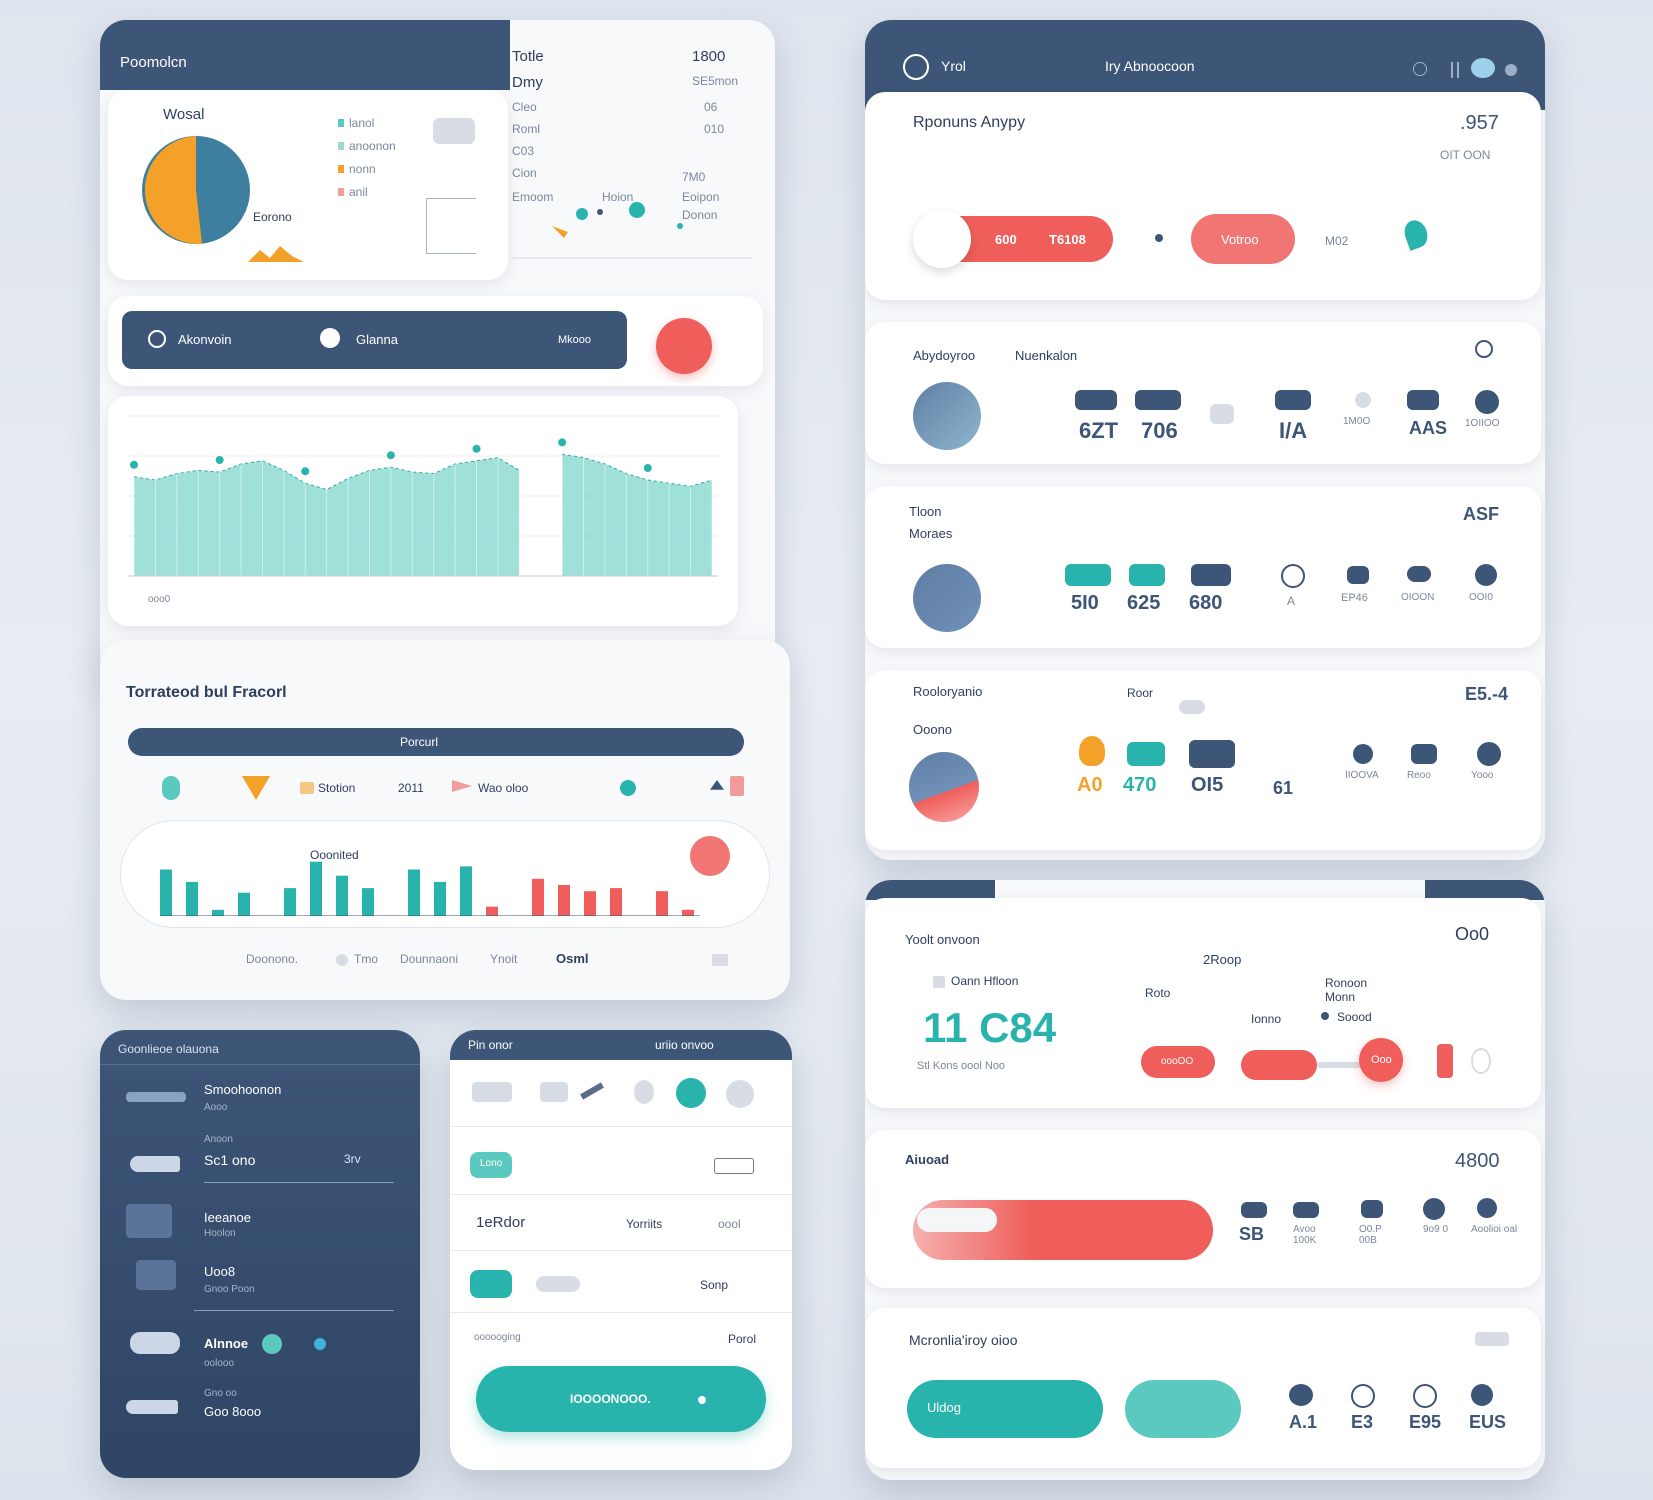 This screenshot has height=1500, width=1653. I want to click on footer-item: Tmo, so click(366, 959).